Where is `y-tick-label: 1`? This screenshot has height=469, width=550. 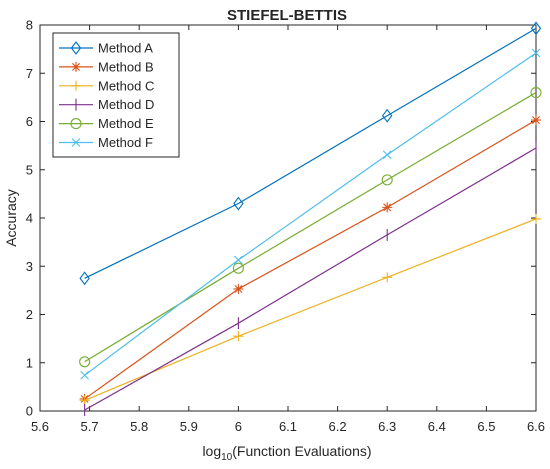
y-tick-label: 1 is located at coordinates (29, 362).